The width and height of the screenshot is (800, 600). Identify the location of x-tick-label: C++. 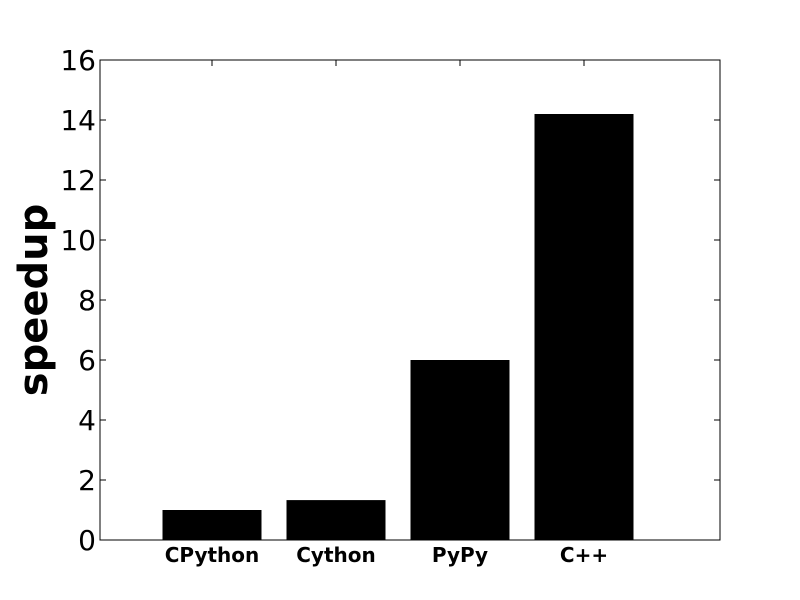
(584, 555).